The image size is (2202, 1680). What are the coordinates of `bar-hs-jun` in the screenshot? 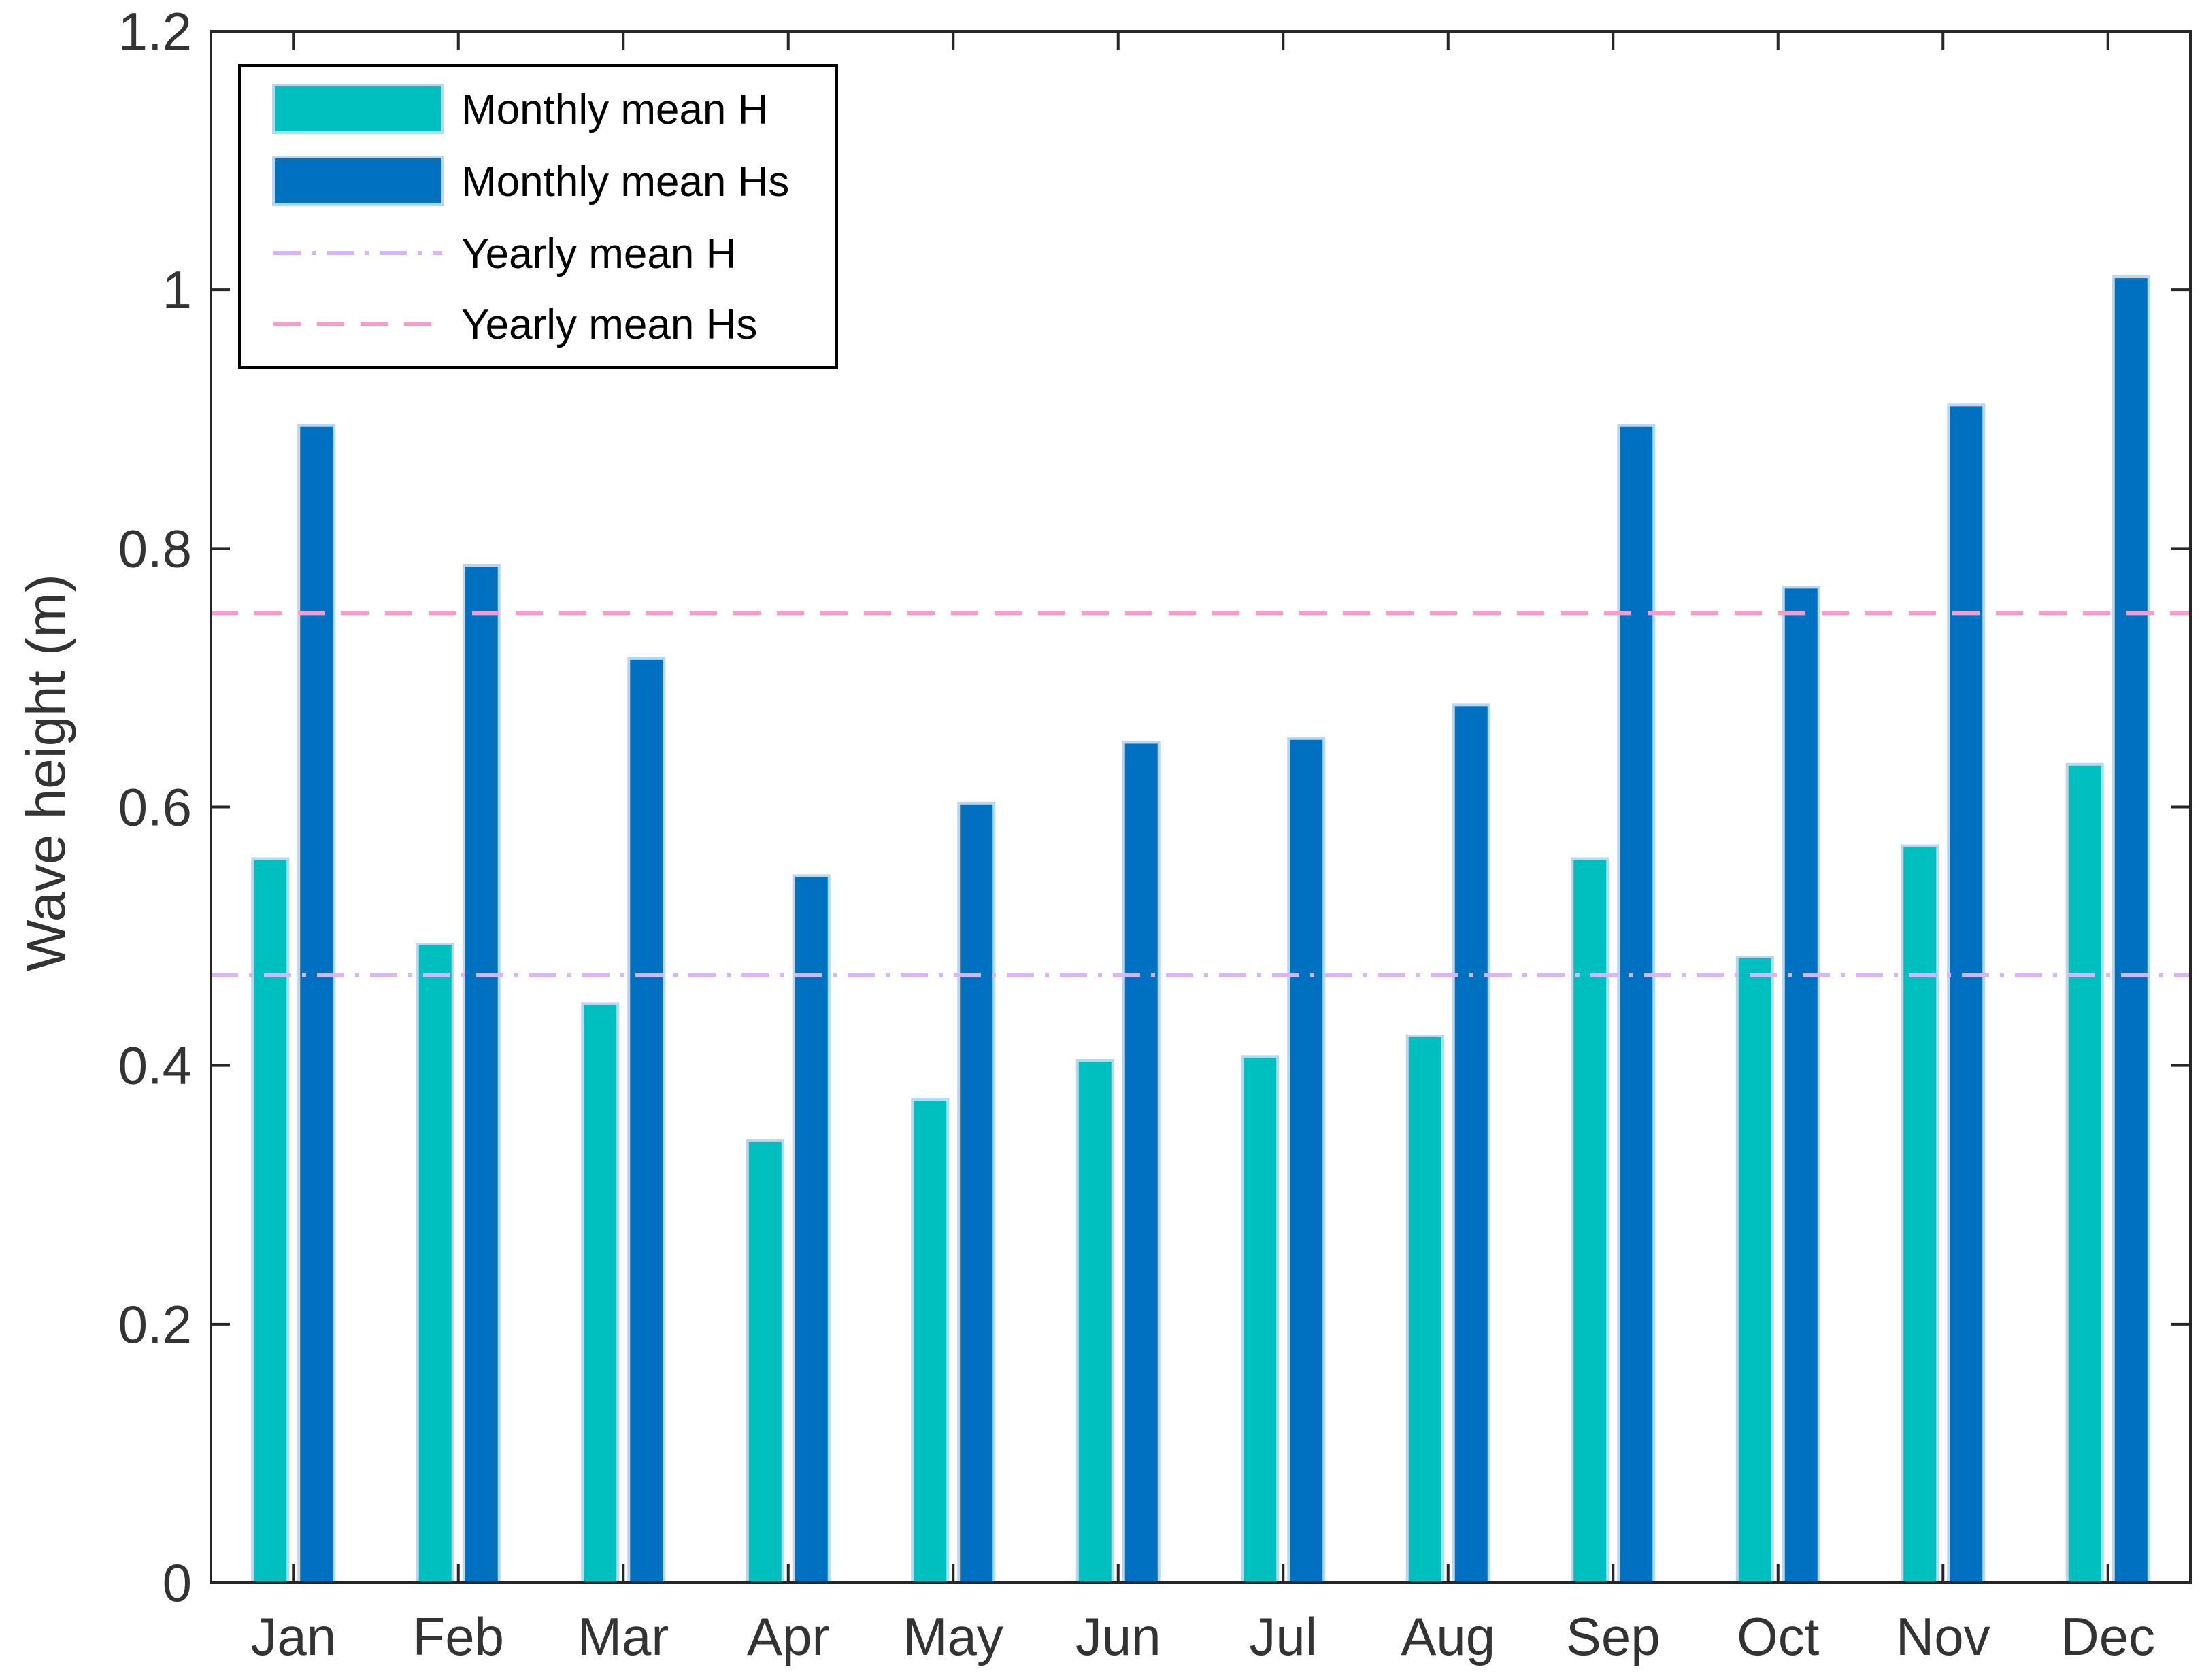 It's located at (1141, 1162).